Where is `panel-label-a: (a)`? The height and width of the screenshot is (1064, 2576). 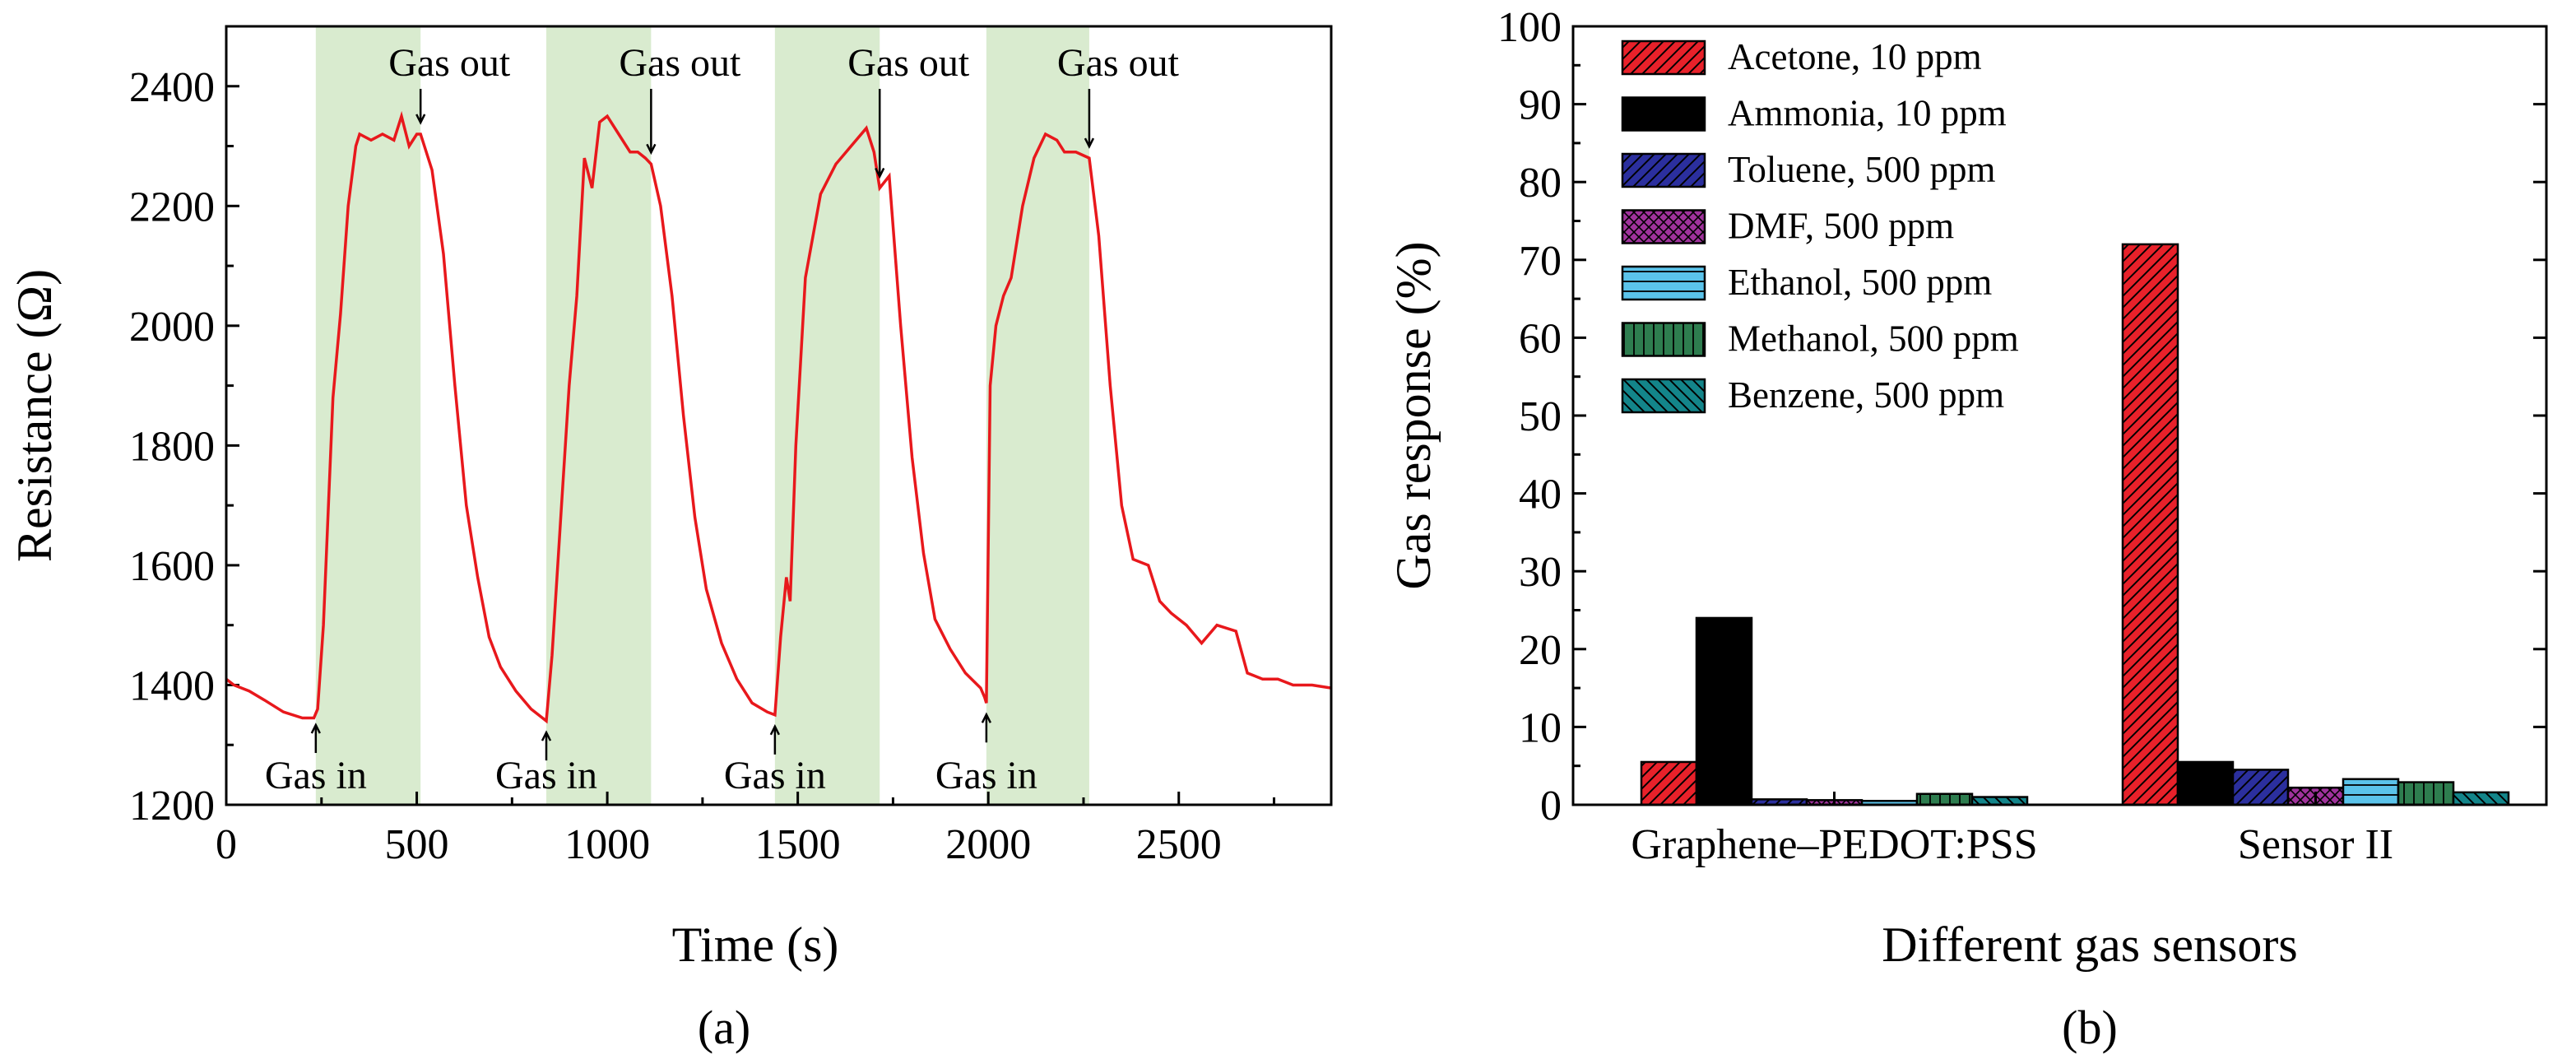 panel-label-a: (a) is located at coordinates (724, 1027).